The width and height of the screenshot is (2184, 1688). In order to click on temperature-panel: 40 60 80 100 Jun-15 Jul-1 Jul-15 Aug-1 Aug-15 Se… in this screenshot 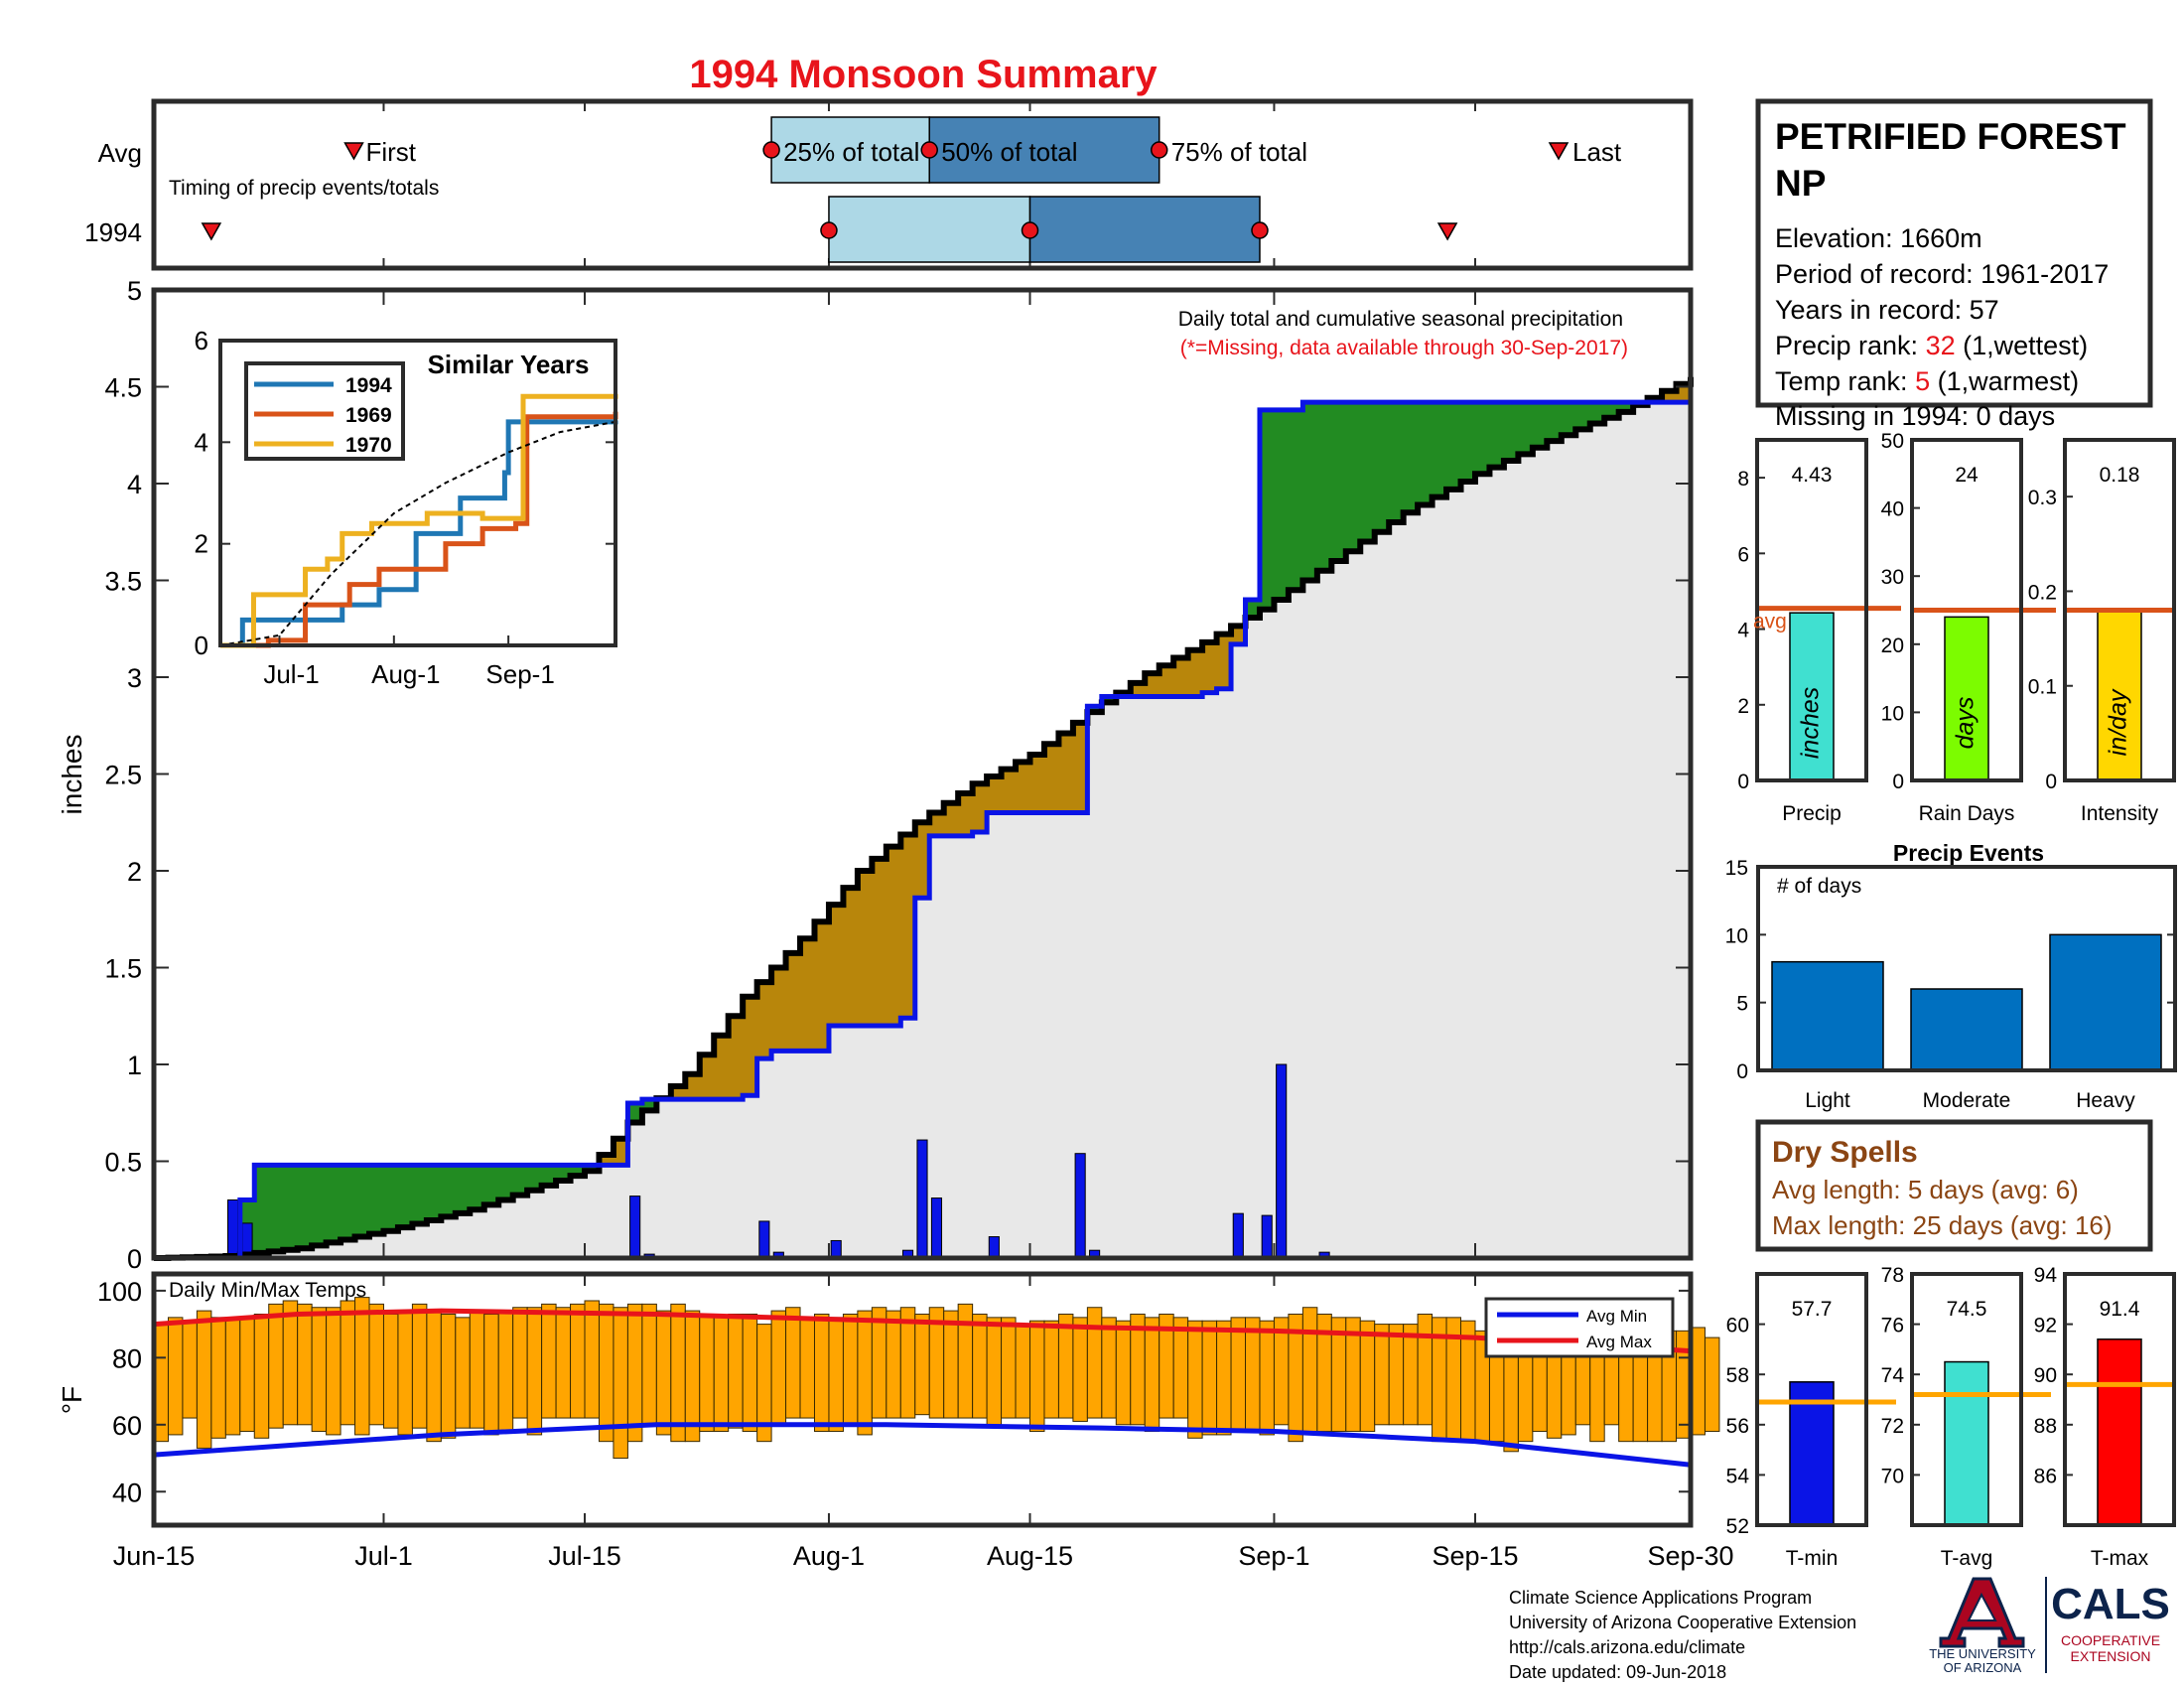, I will do `click(895, 1421)`.